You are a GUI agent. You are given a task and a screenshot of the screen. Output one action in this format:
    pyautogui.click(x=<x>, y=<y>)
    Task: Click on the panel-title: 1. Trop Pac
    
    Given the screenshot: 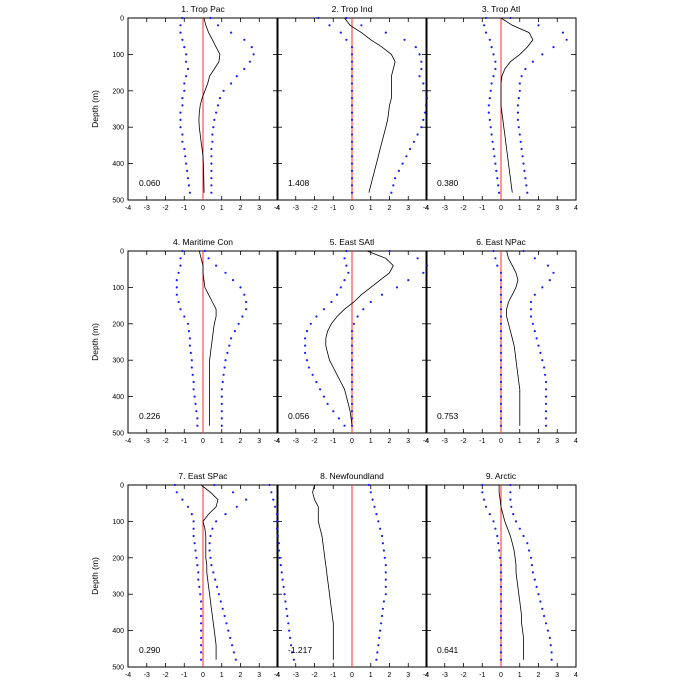 What is the action you would take?
    pyautogui.click(x=203, y=9)
    